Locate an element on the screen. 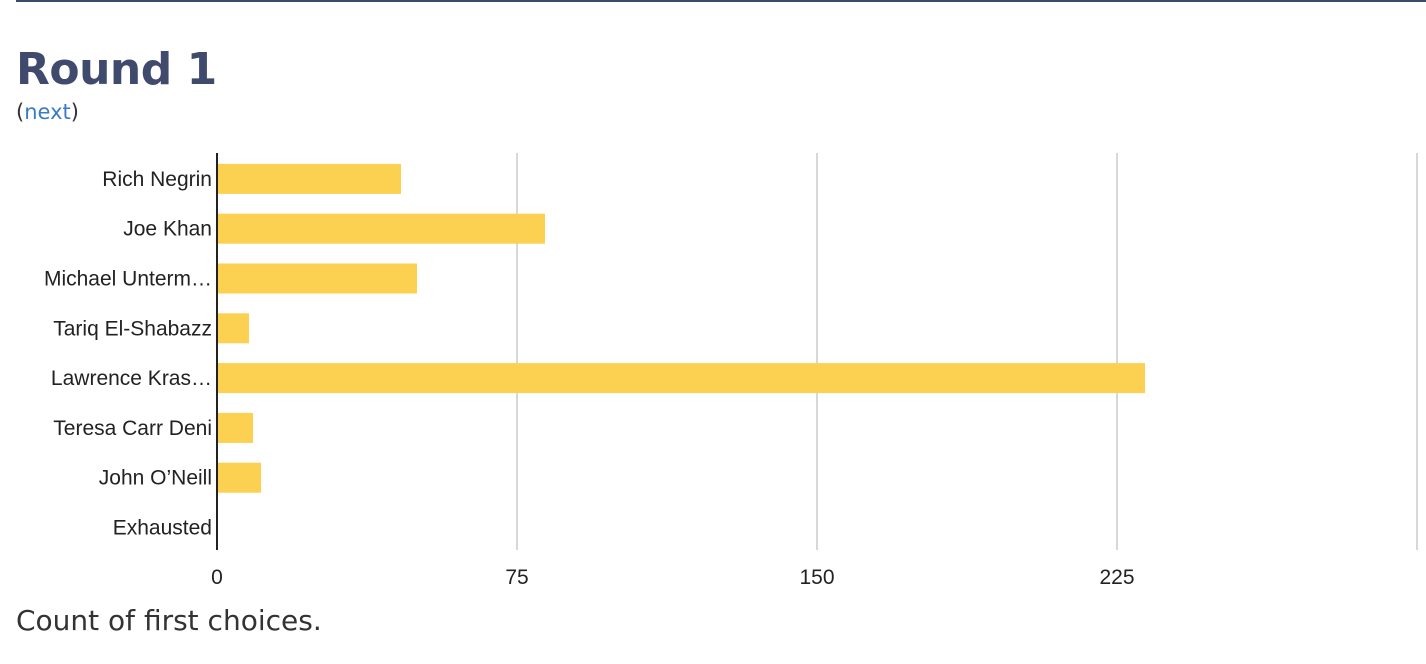 The image size is (1426, 664). next-round-link: next is located at coordinates (47, 112).